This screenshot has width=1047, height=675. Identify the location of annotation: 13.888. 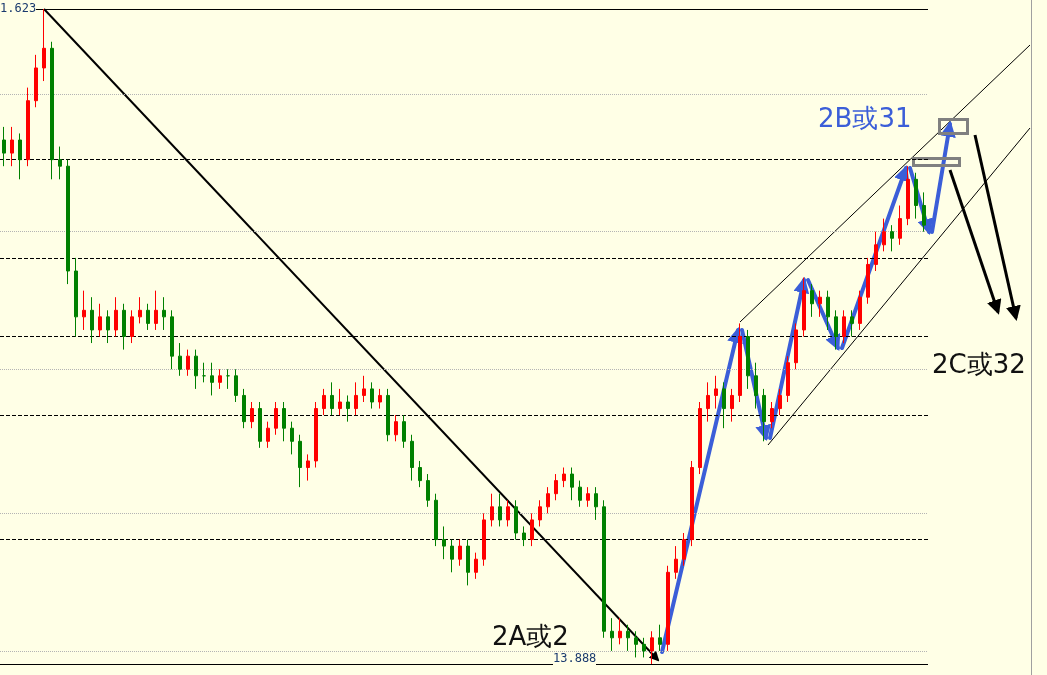
(575, 658).